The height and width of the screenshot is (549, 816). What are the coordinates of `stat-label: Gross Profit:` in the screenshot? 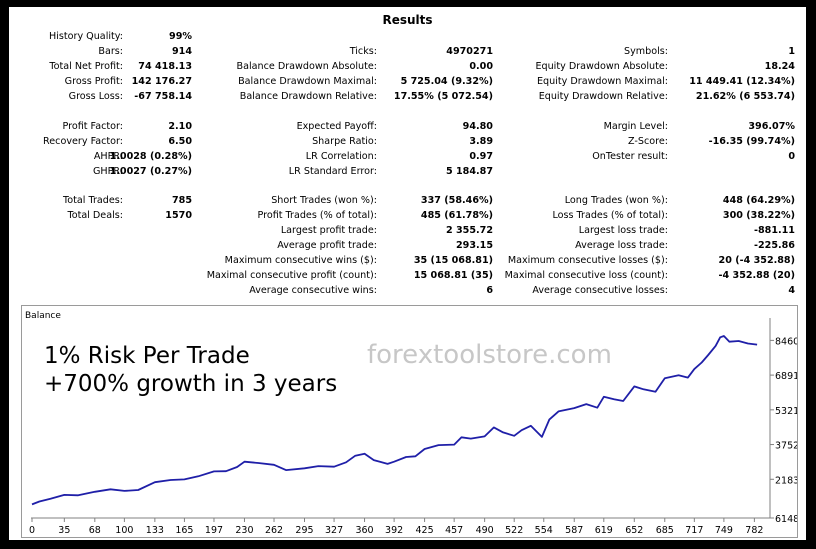 It's located at (93, 81).